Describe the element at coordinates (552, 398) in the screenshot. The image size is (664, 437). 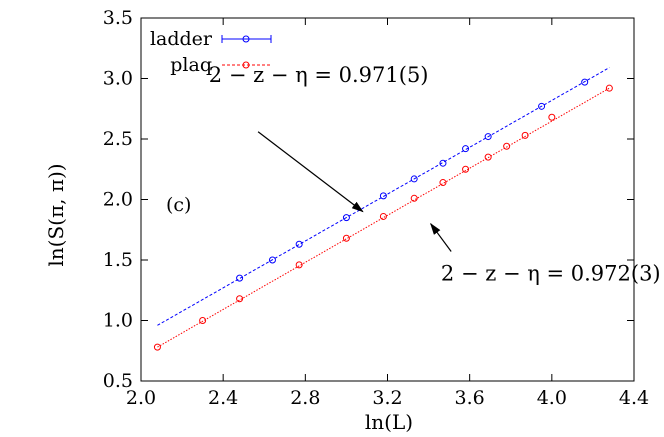
I see `x-tick-label: 4.0` at that location.